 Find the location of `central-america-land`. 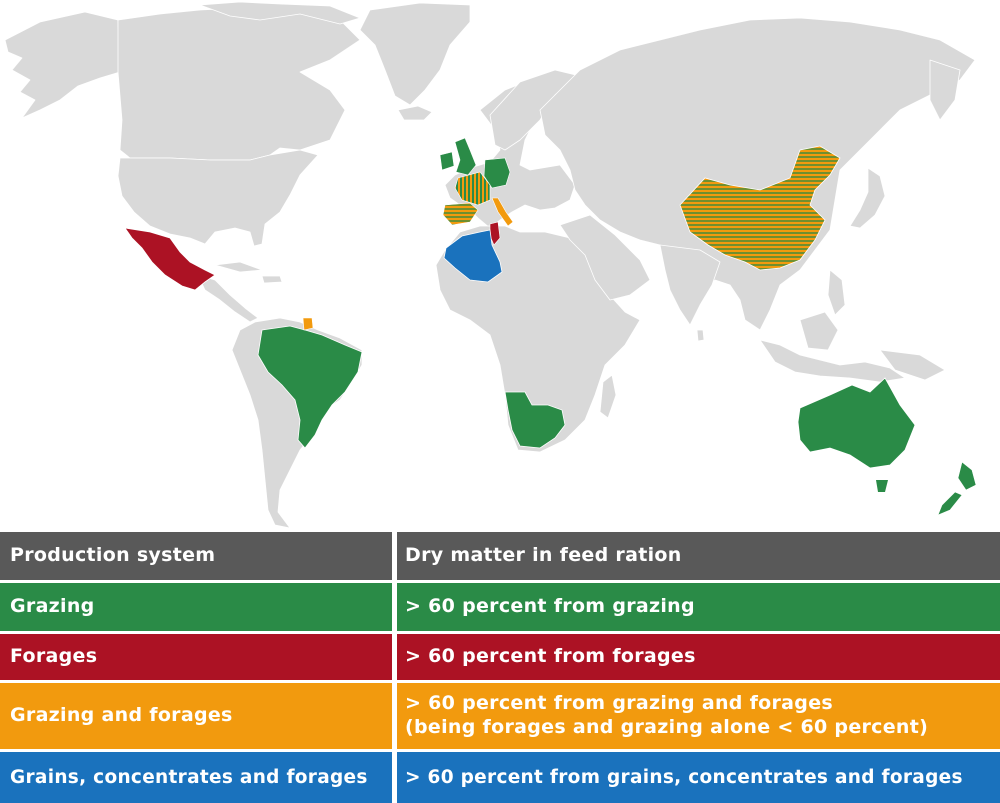

central-america-land is located at coordinates (228, 298).